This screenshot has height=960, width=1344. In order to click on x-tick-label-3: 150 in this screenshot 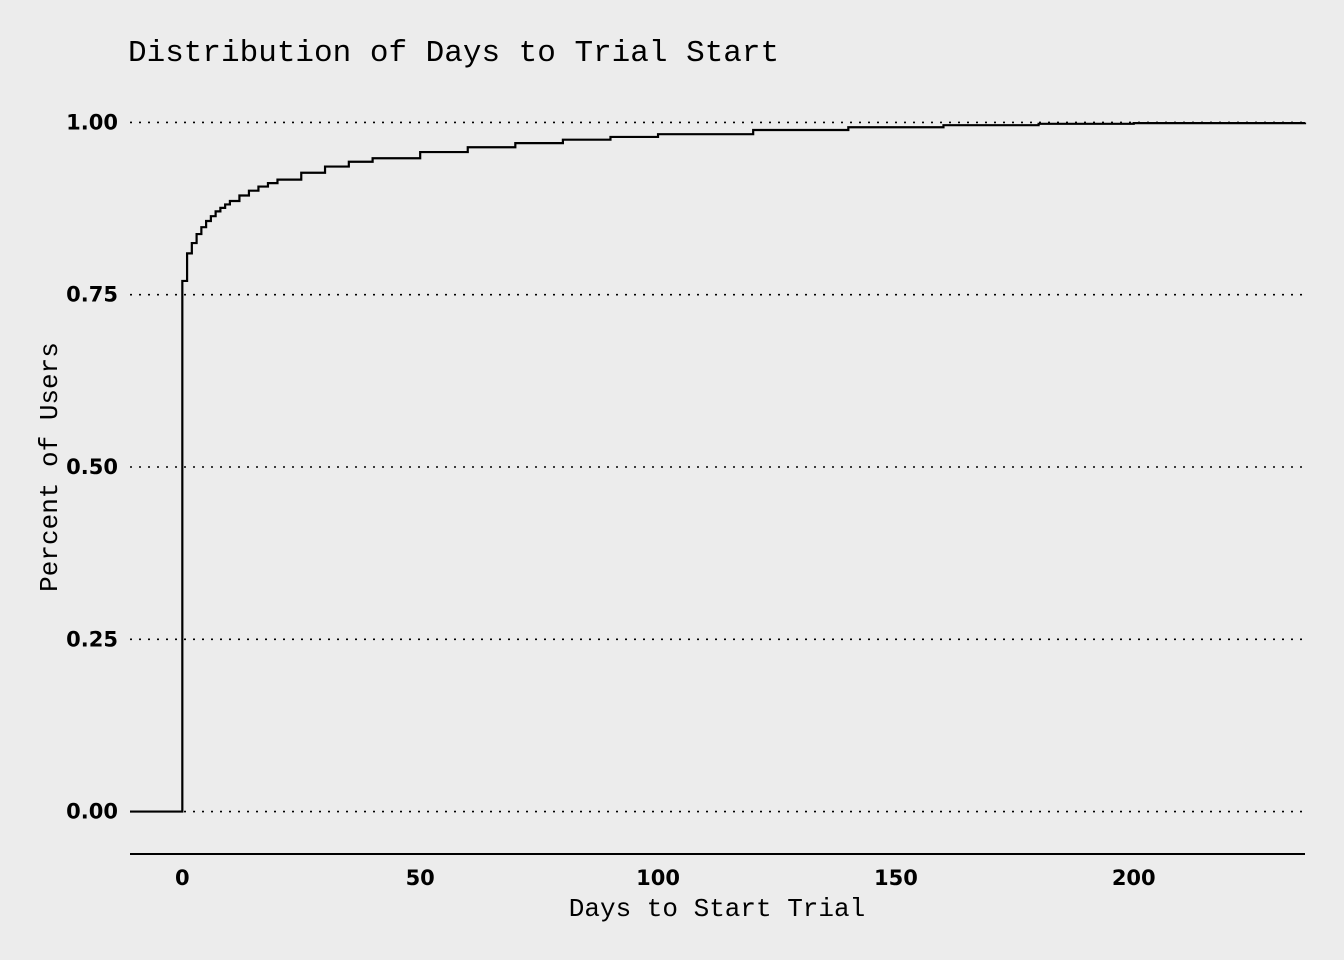, I will do `click(896, 878)`.